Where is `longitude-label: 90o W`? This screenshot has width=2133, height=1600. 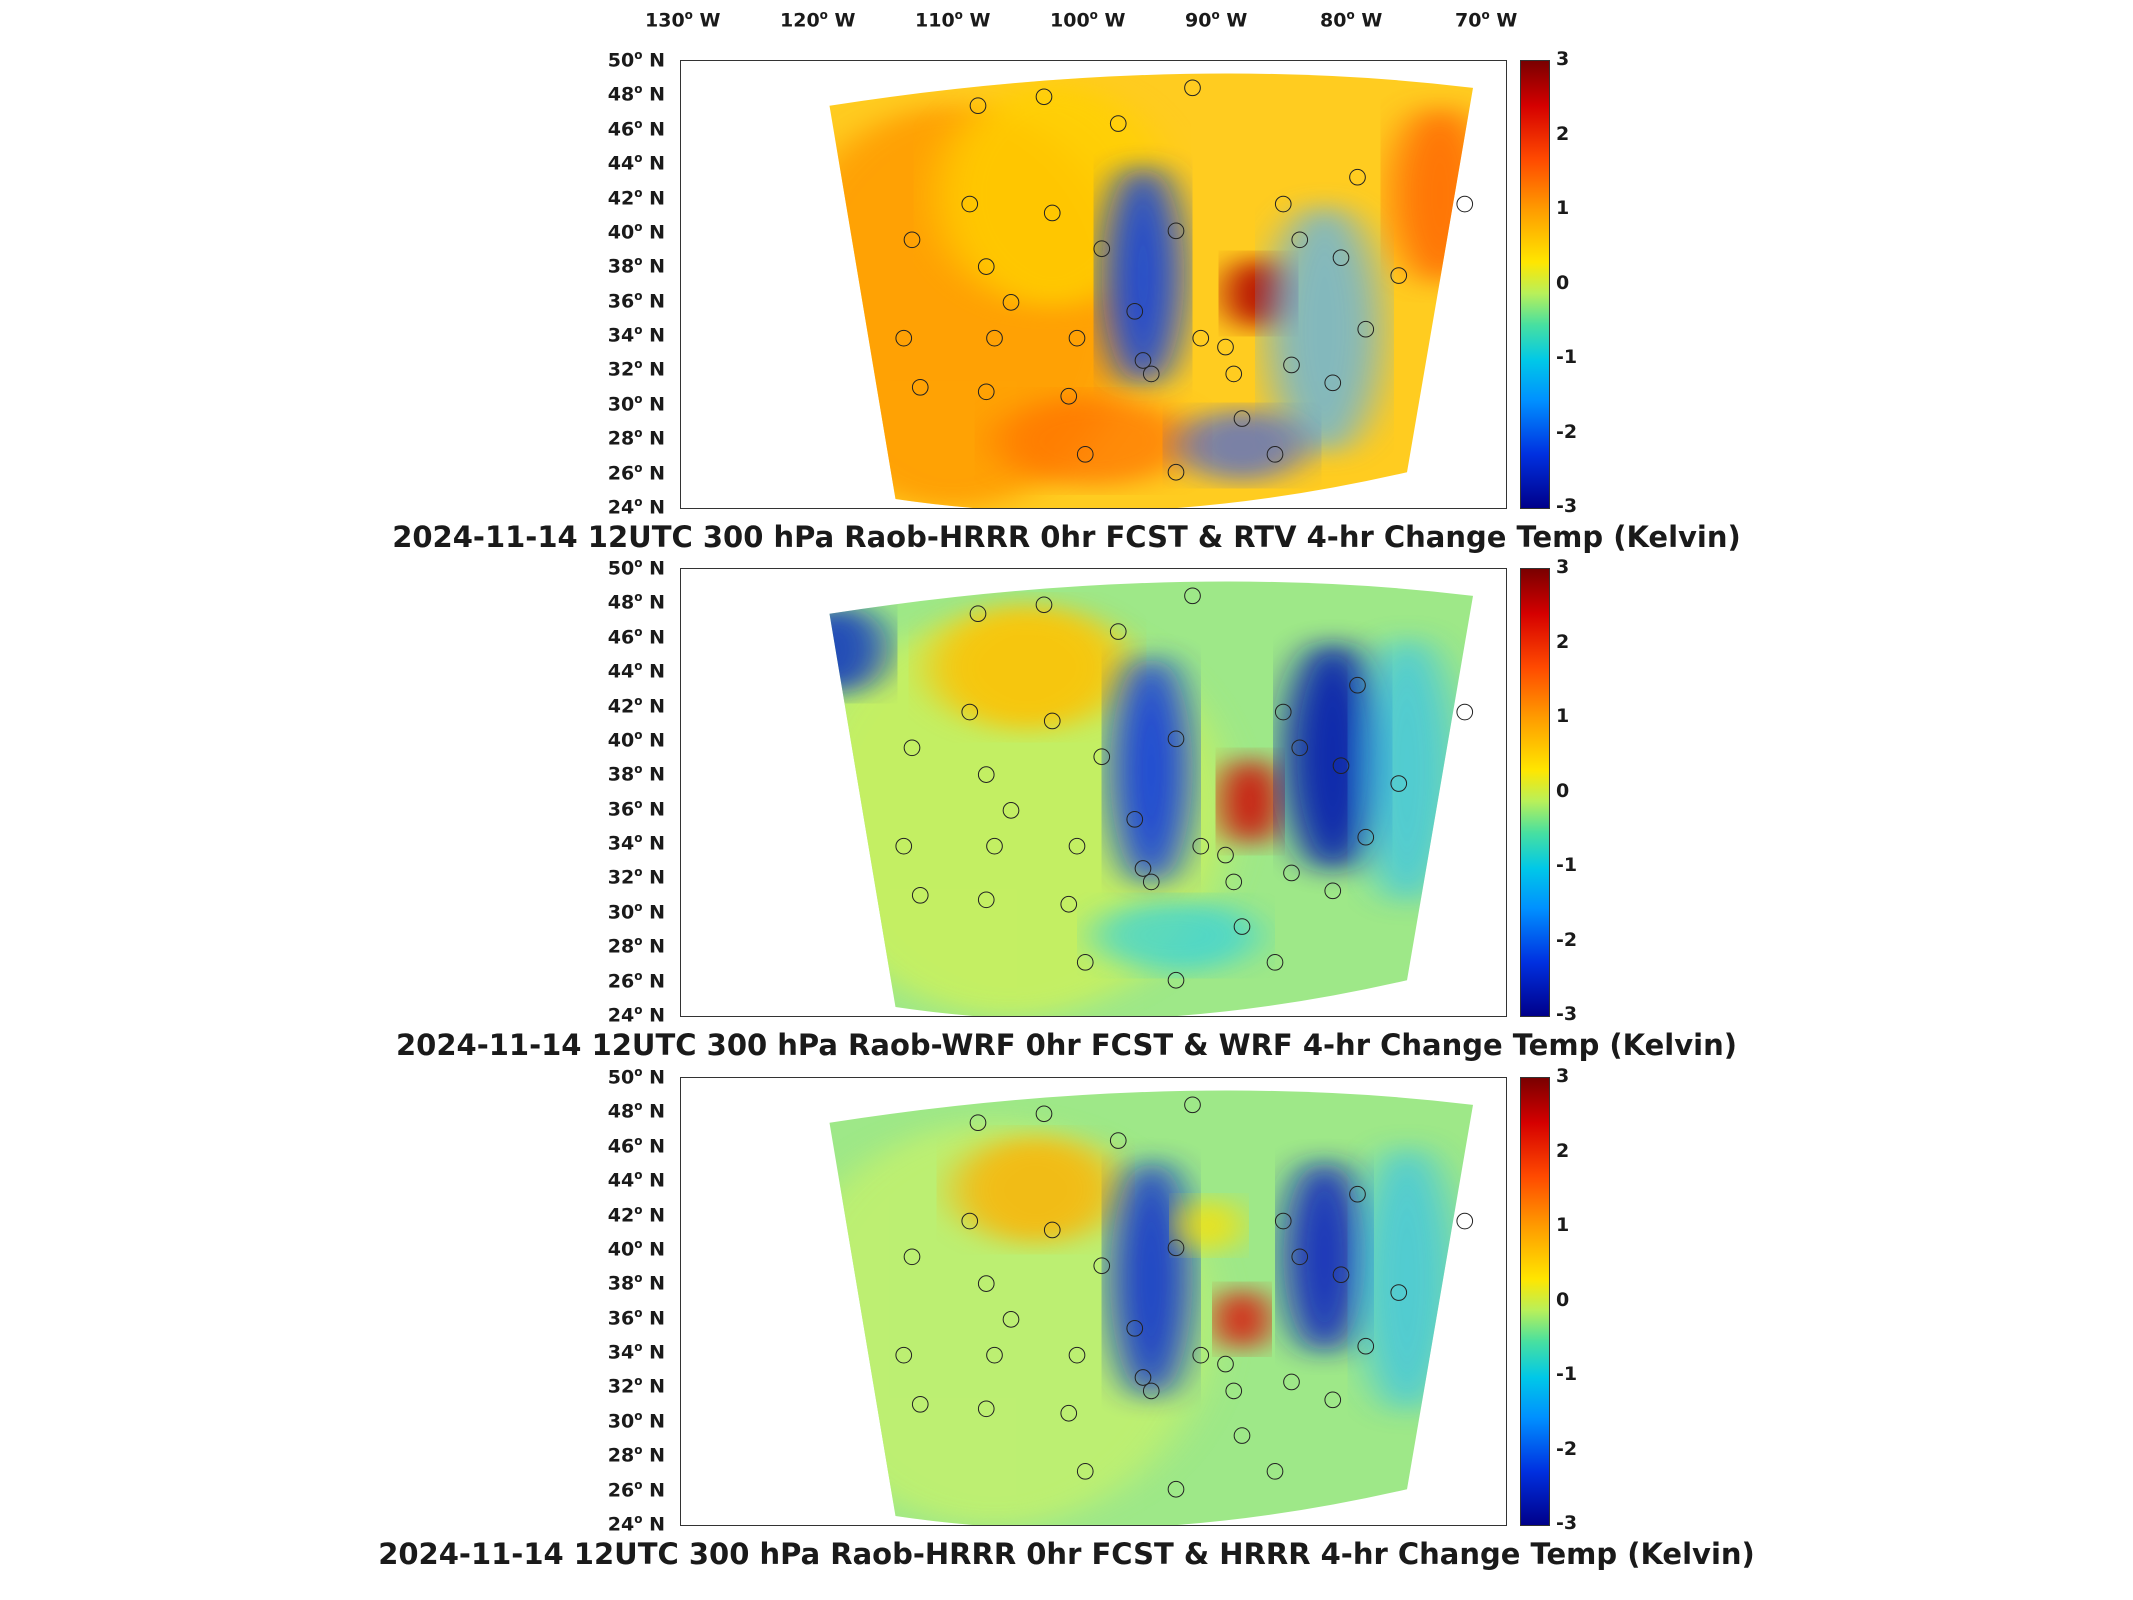 longitude-label: 90o W is located at coordinates (1216, 20).